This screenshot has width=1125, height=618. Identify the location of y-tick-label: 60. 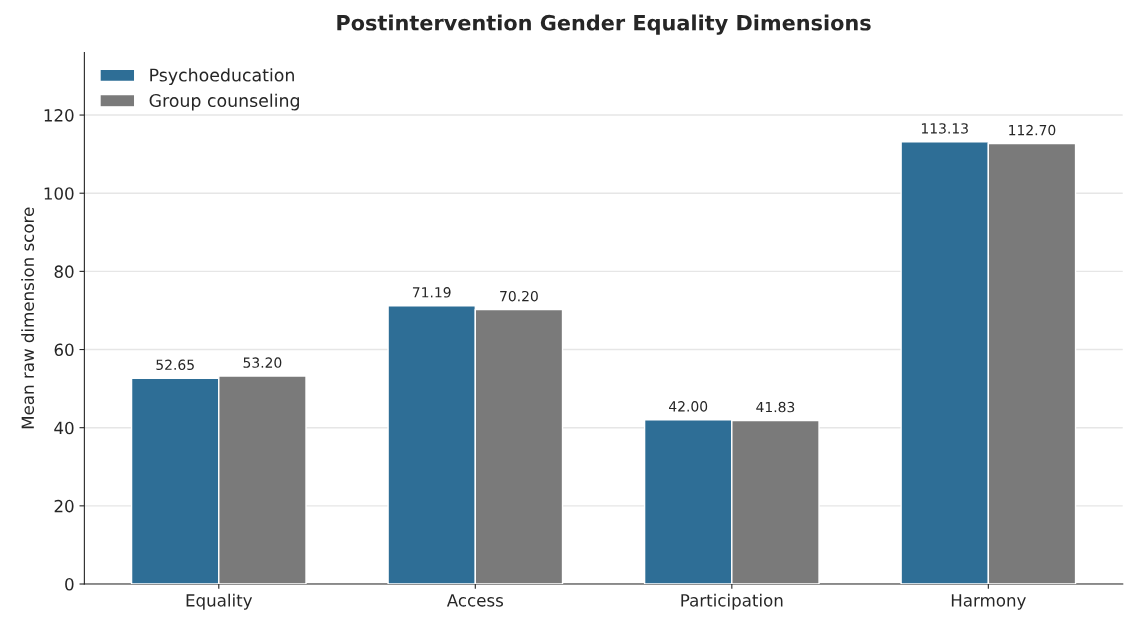
(64, 350).